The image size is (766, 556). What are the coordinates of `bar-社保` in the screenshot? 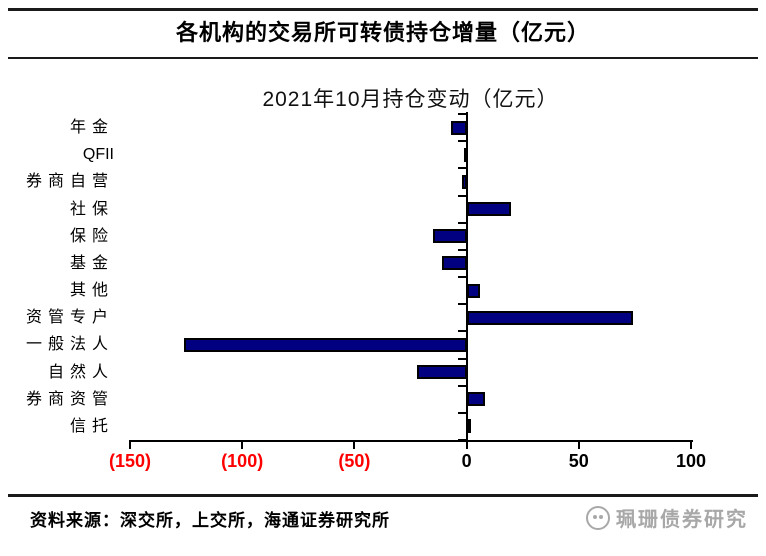 It's located at (489, 209).